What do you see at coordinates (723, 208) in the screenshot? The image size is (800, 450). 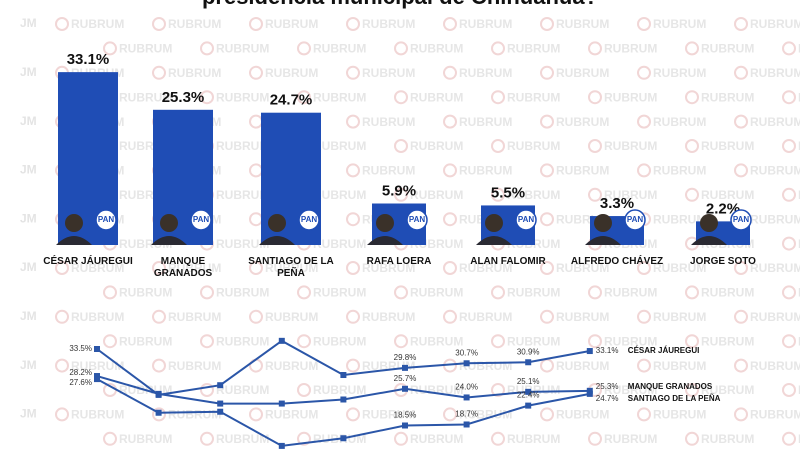 I see `value-label: 2.2%` at bounding box center [723, 208].